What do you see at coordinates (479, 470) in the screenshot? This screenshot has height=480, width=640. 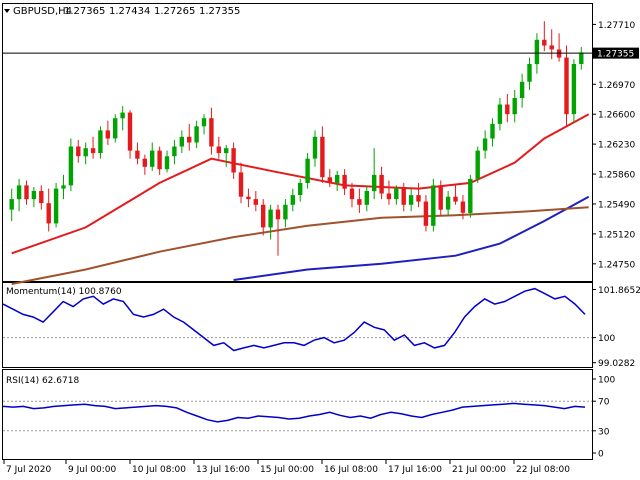 I see `time-tick-label: 21 Jul 00:00` at bounding box center [479, 470].